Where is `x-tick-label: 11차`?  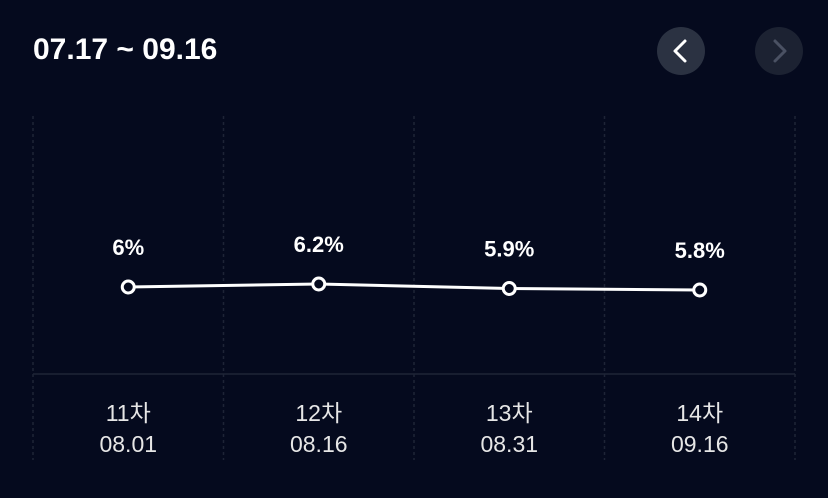 x-tick-label: 11차 is located at coordinates (128, 413).